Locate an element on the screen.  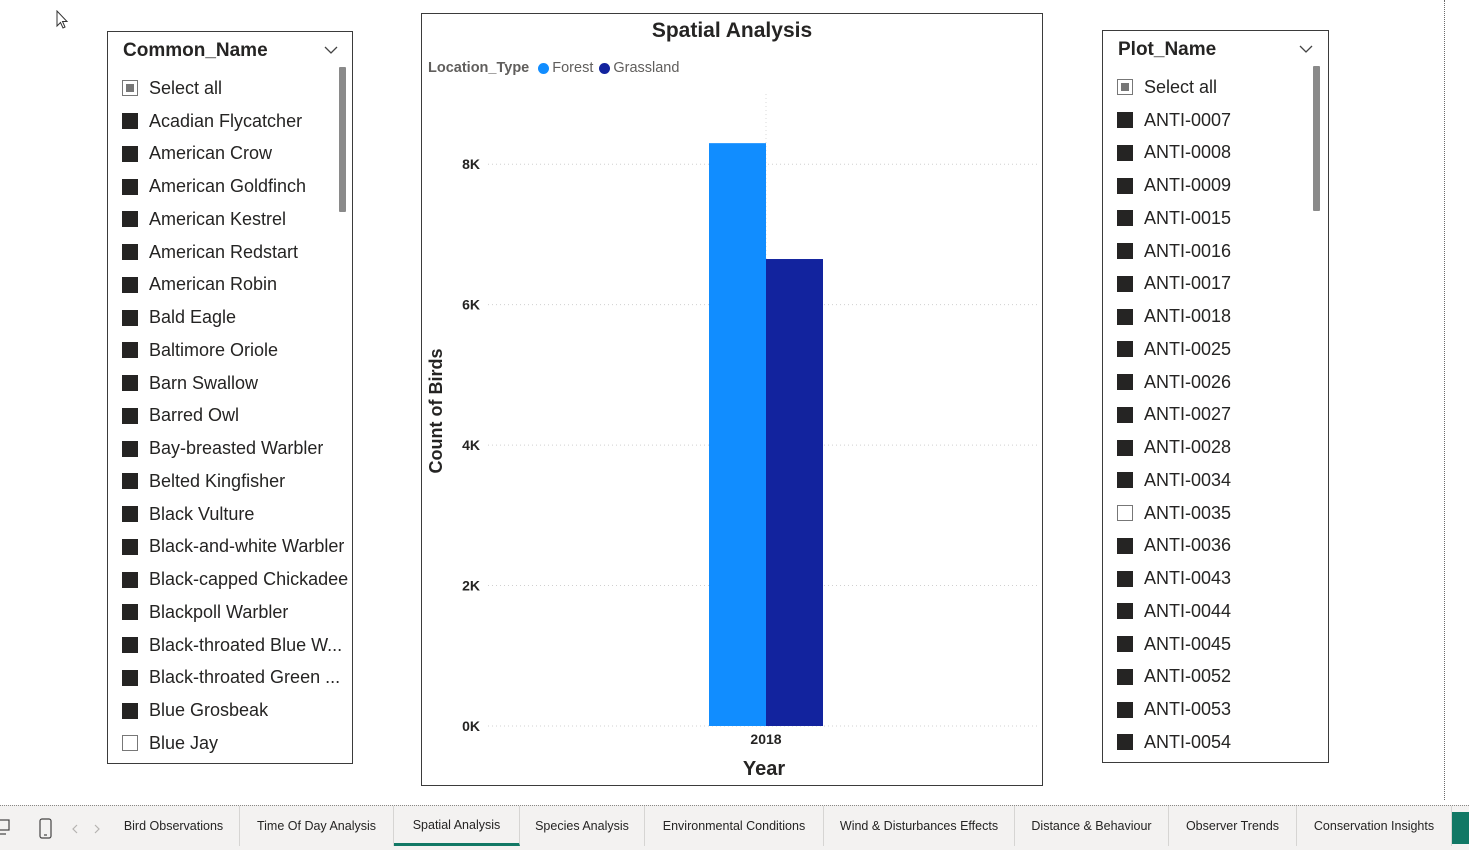
tab-distance-behaviour: Distance & Behaviour is located at coordinates (1092, 826).